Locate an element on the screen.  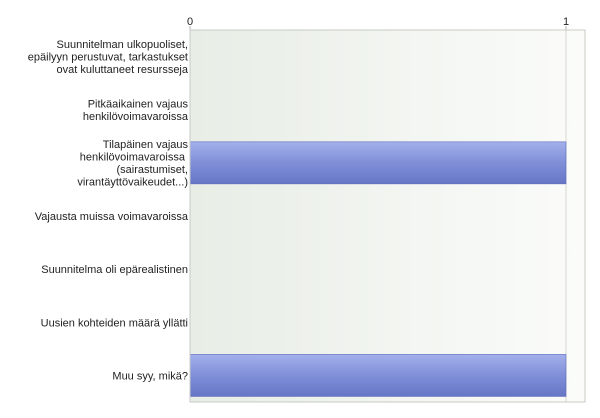
category-label: Muu syy, mikä? is located at coordinates (150, 376).